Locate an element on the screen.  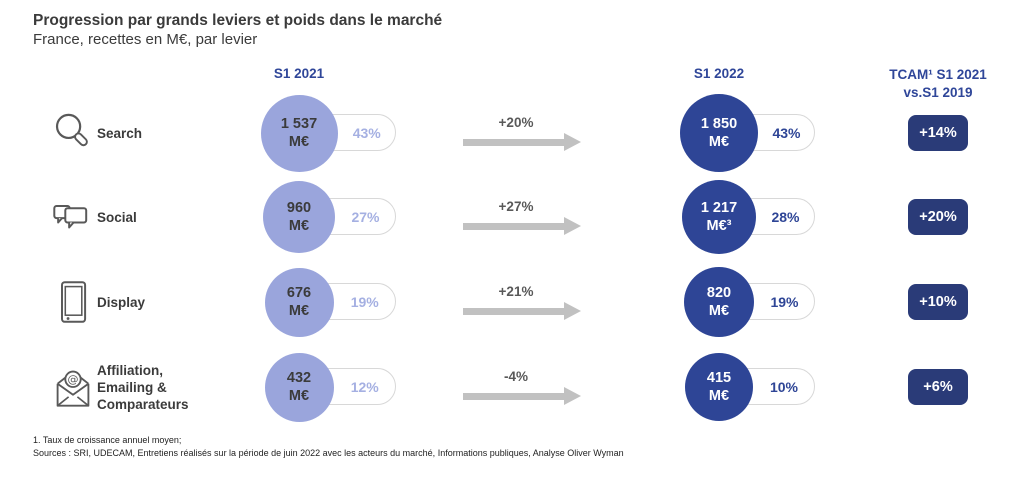
growth-label: -4% is located at coordinates (515, 376).